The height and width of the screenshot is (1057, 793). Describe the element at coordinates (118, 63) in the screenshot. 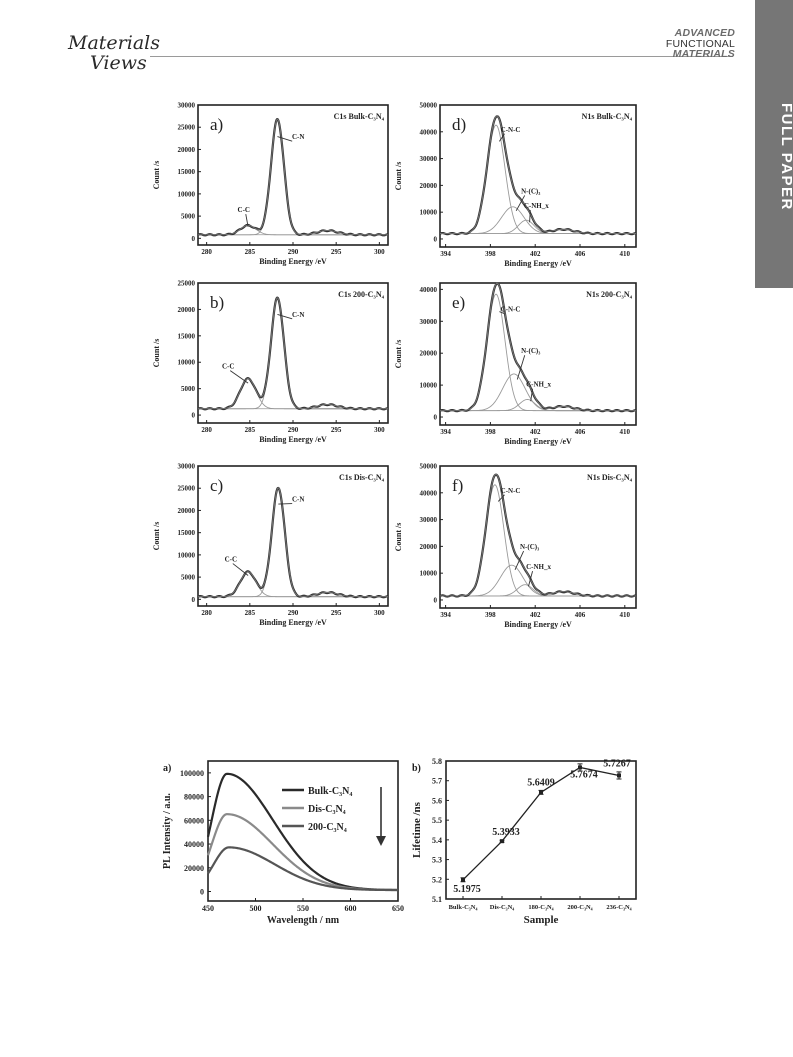

I see `logo-word-views: Views` at that location.